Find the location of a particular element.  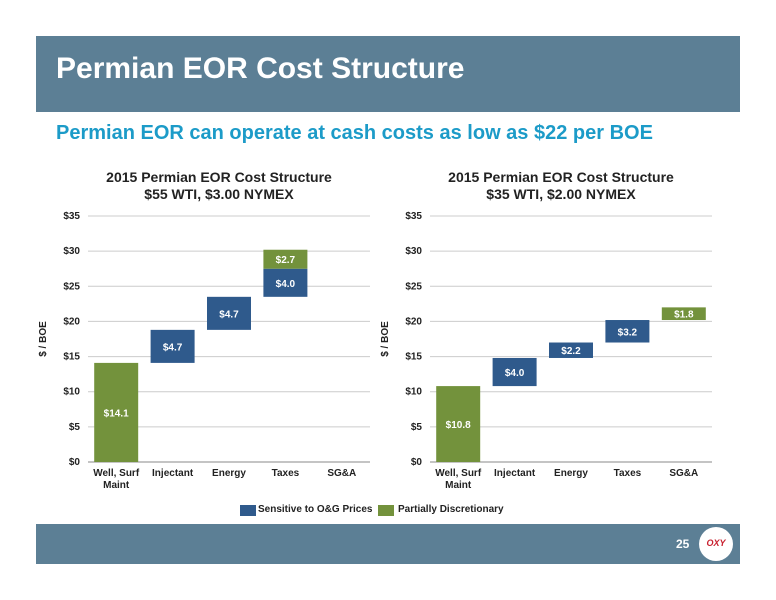

legend-swatch-discretionary is located at coordinates (386, 510).